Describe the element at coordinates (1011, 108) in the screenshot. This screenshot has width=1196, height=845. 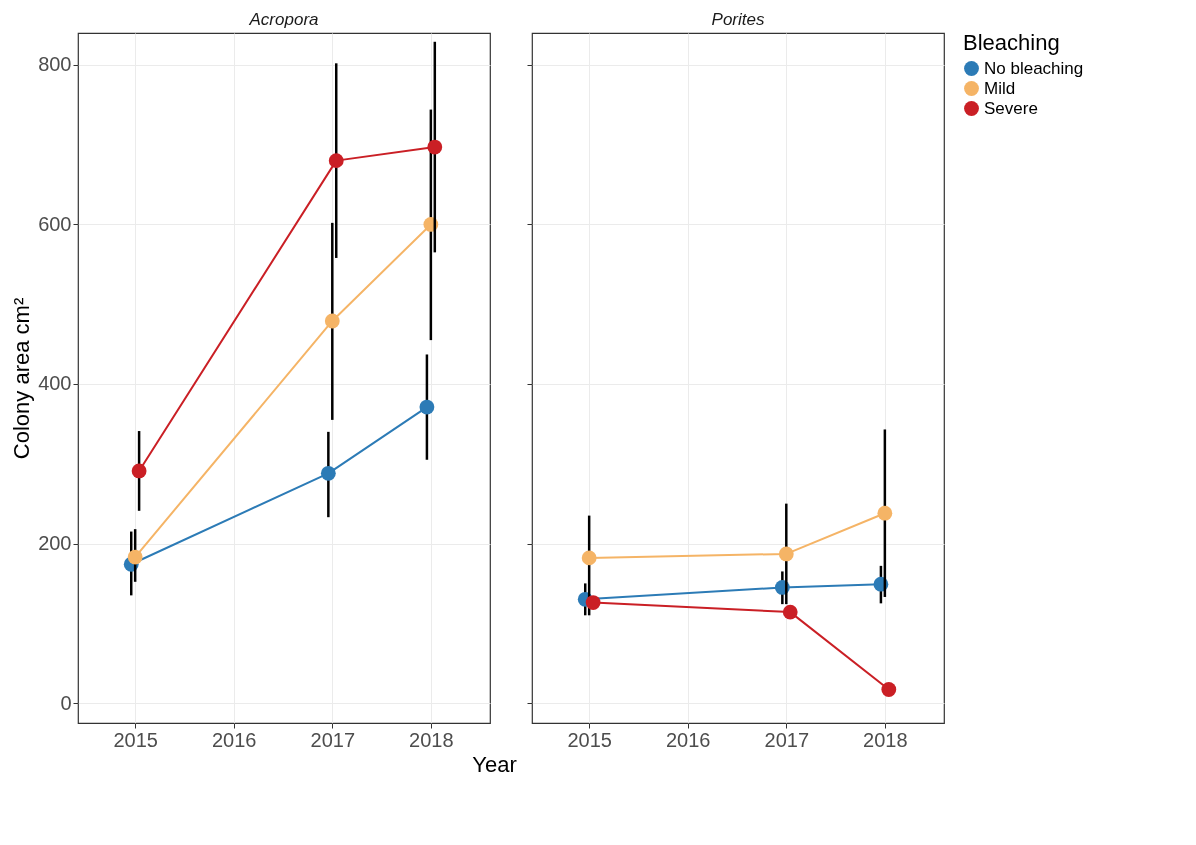
I see `legend-label: Severe` at that location.